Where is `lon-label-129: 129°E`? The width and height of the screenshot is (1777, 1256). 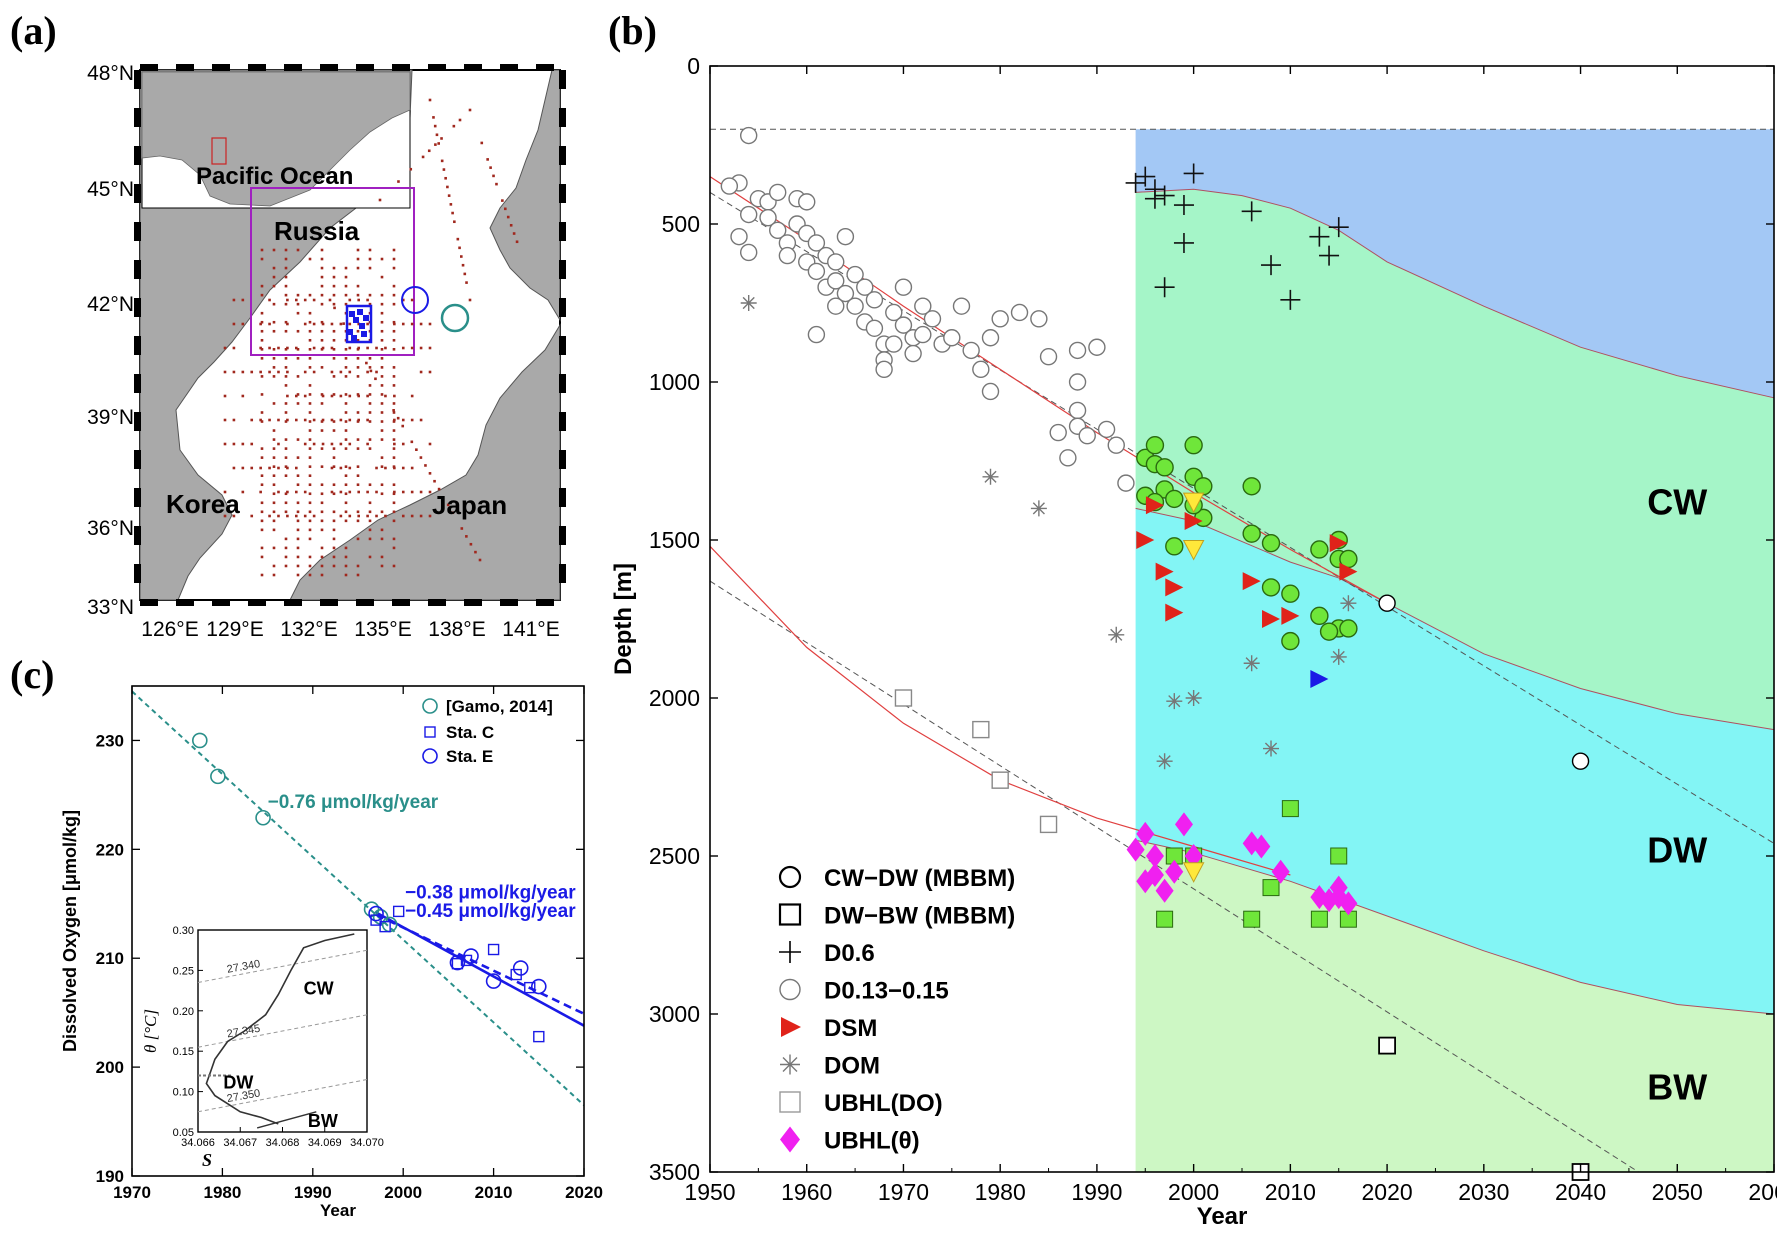
lon-label-129: 129°E is located at coordinates (234, 629).